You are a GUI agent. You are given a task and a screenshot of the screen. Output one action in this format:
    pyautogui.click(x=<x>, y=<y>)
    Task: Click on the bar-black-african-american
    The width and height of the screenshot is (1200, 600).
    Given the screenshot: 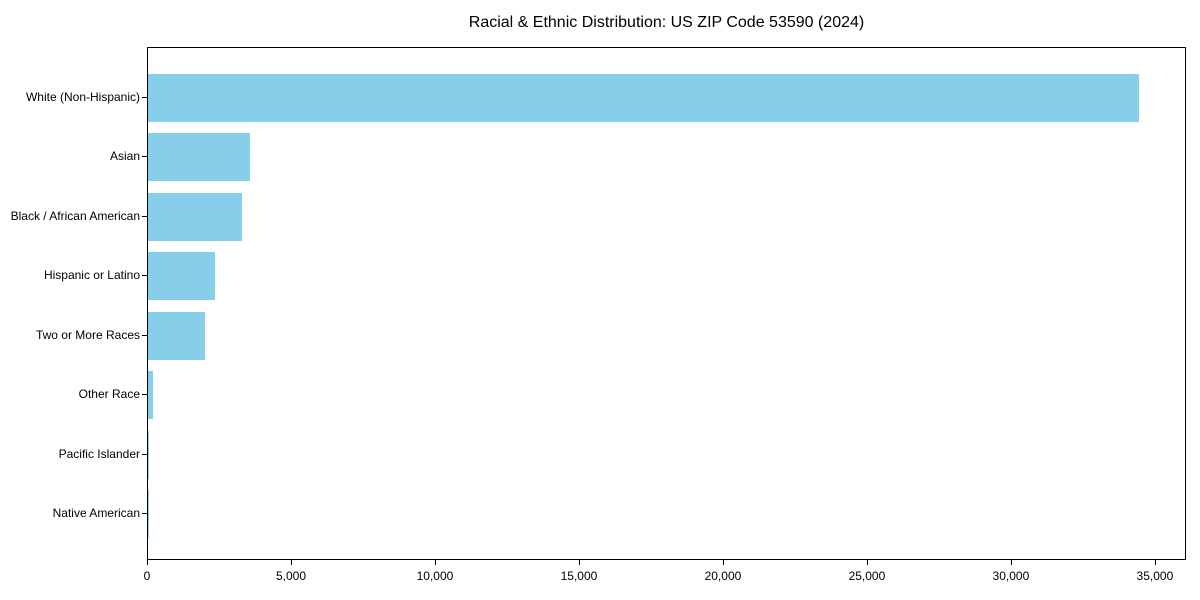 What is the action you would take?
    pyautogui.click(x=195, y=216)
    